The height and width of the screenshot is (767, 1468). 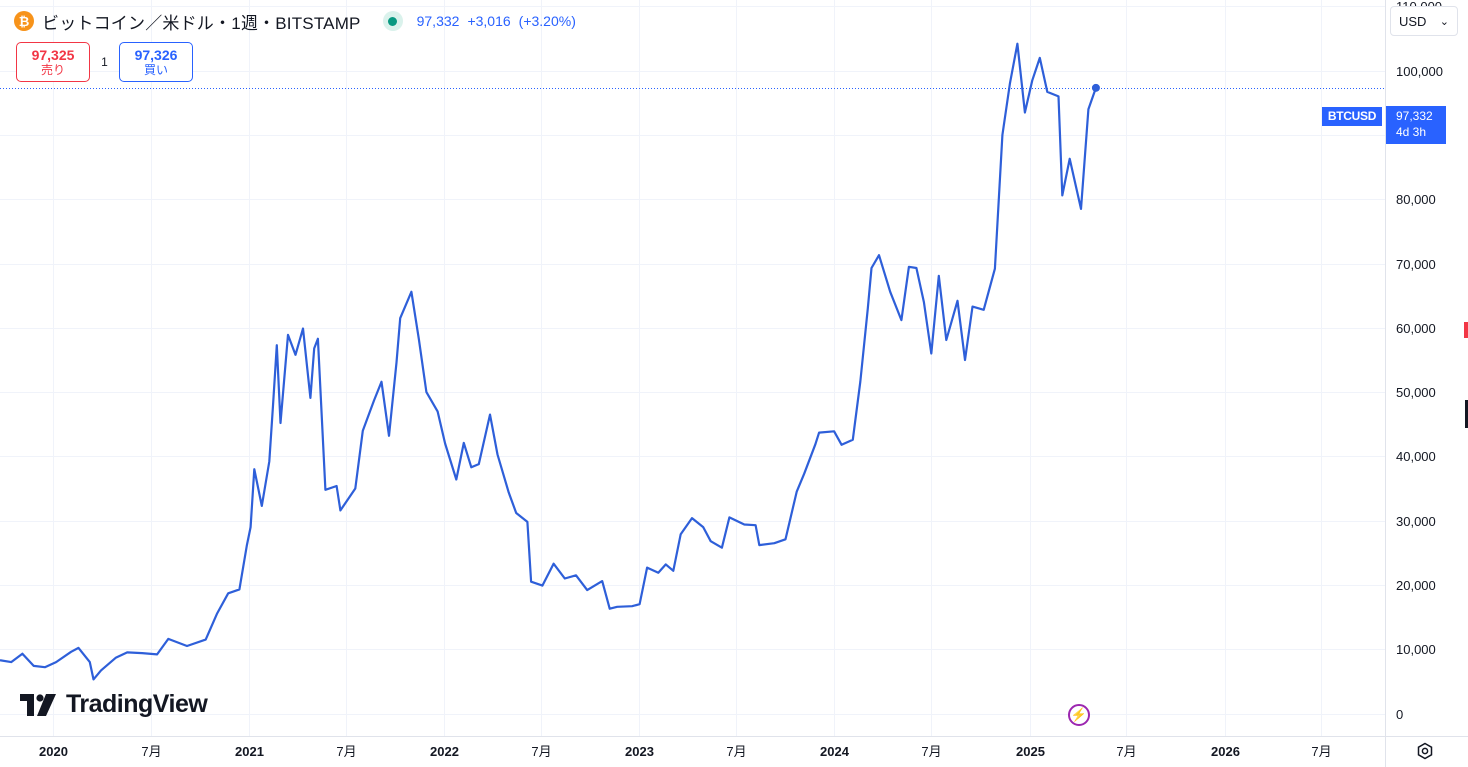 I want to click on bitcoin-icon: ₿, so click(x=24, y=21).